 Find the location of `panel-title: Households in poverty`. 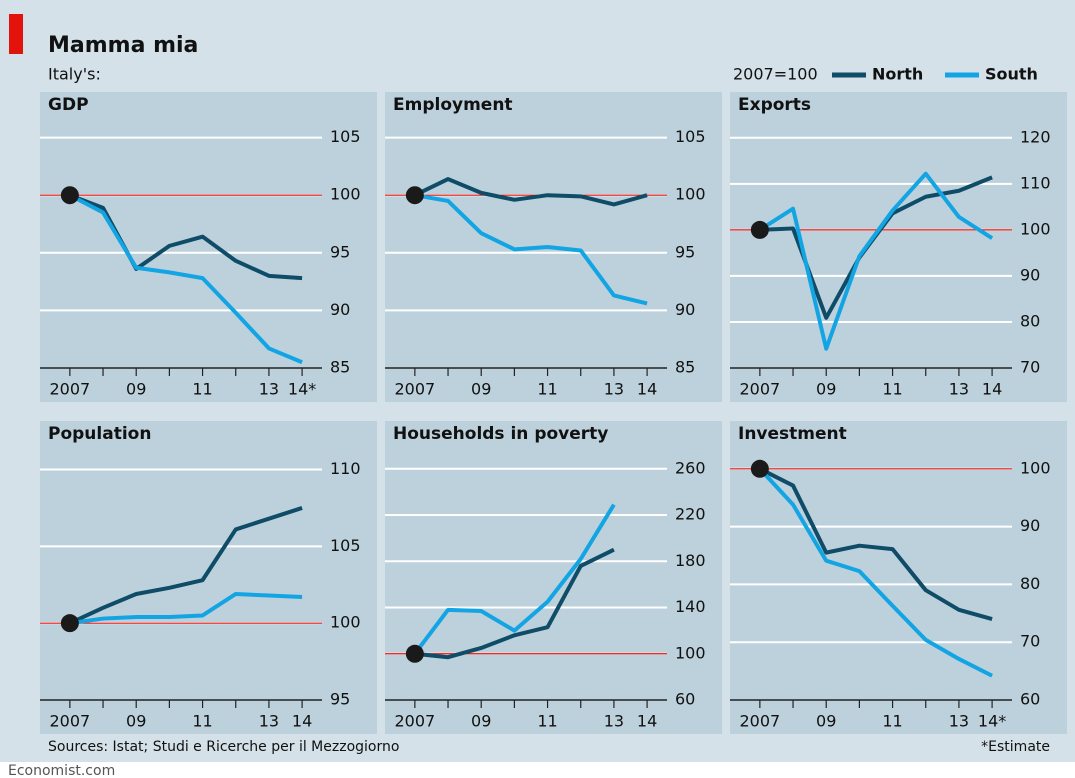

panel-title: Households in poverty is located at coordinates (500, 434).